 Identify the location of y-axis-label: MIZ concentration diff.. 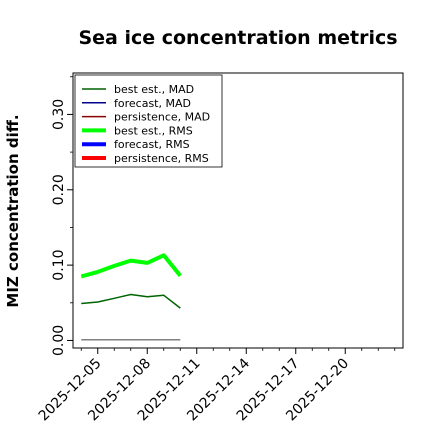
(13, 210).